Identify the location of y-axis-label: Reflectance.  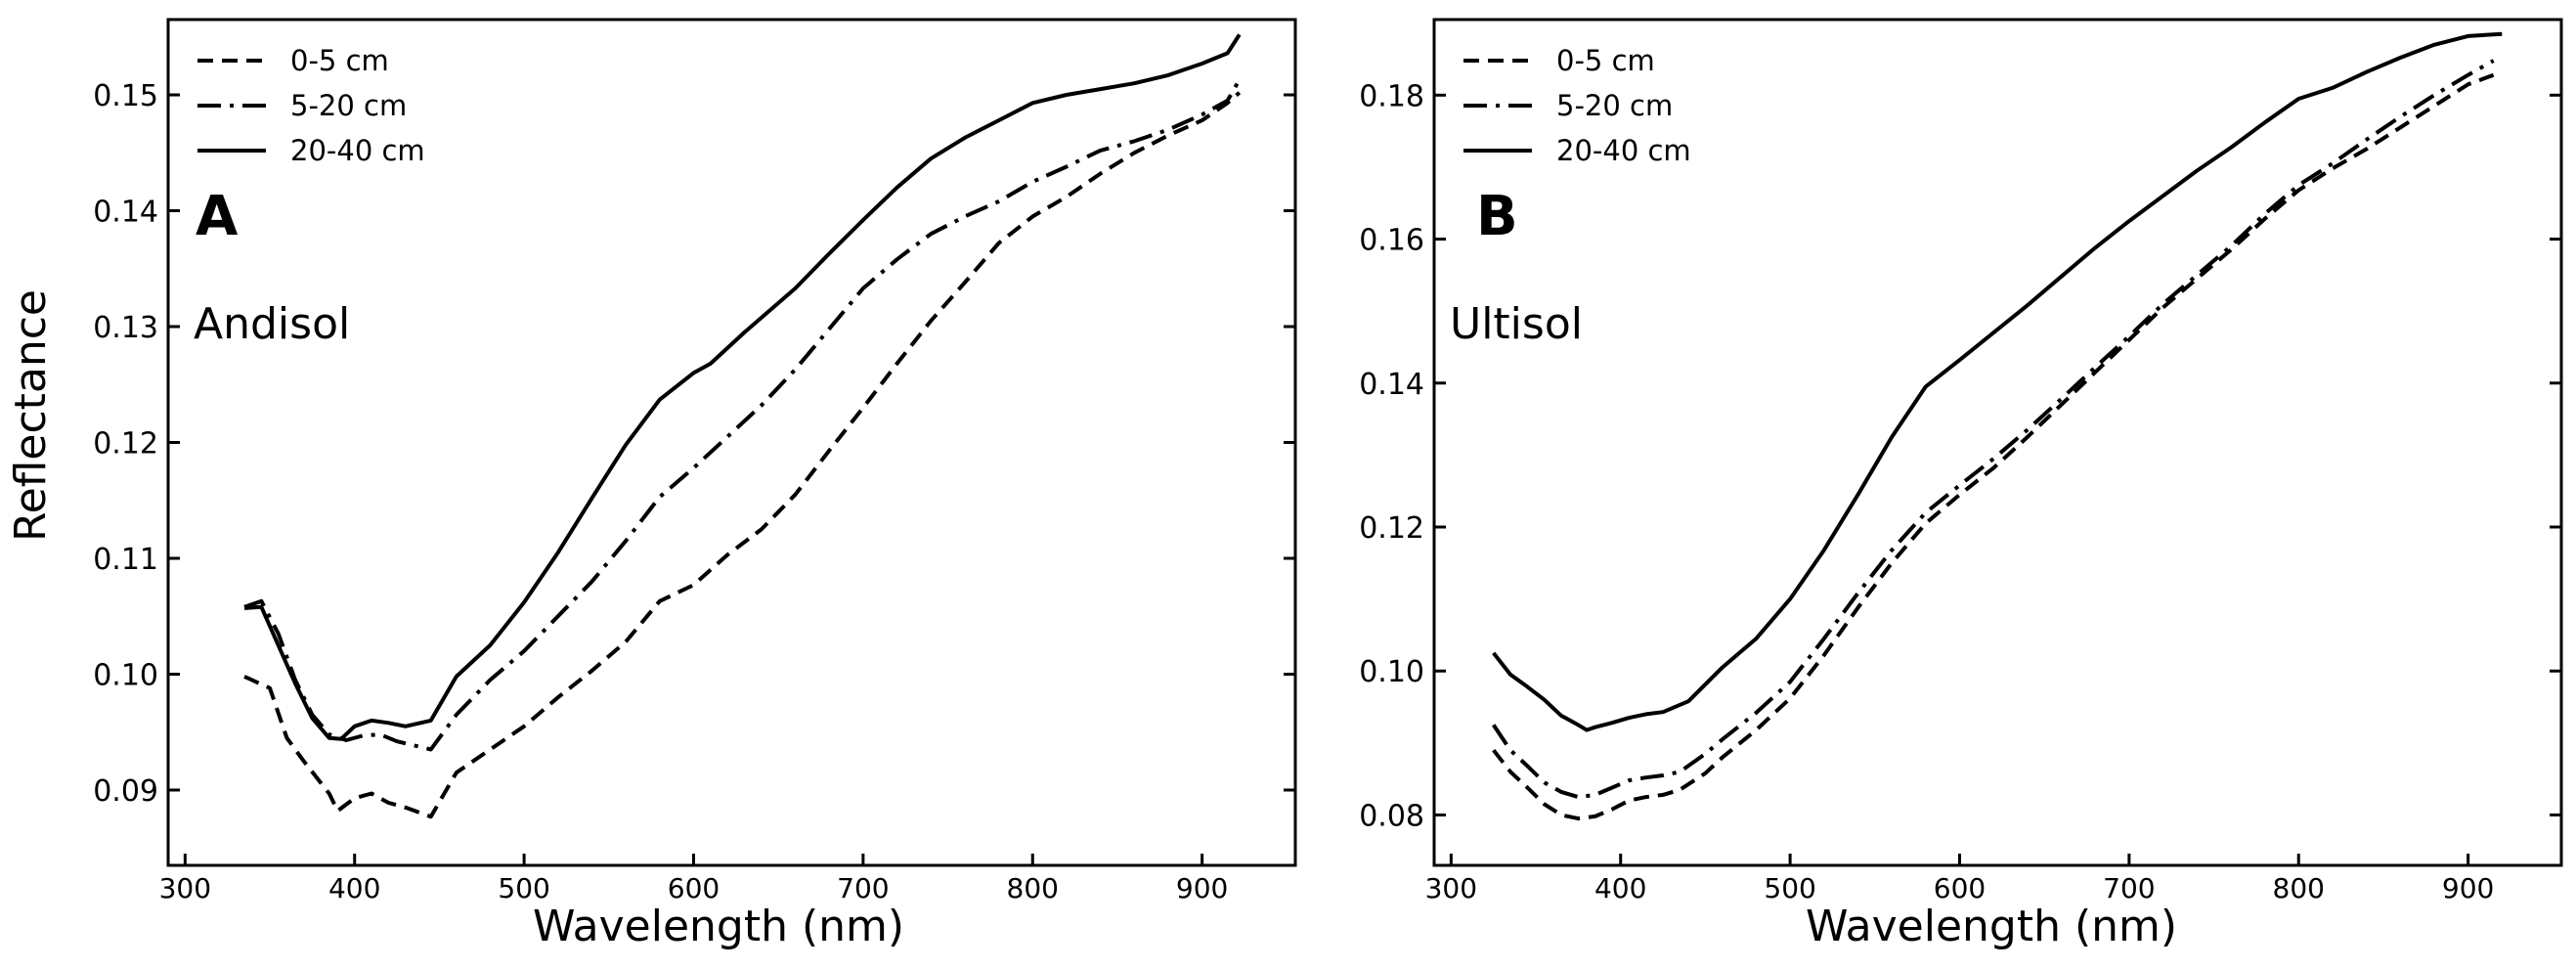
(31, 415).